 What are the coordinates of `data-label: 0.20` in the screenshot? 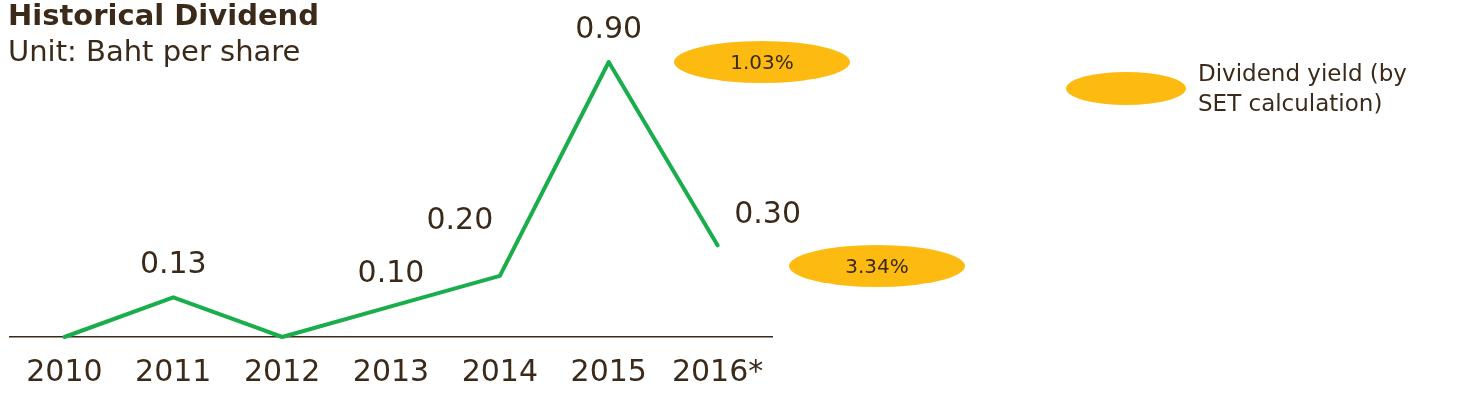 It's located at (460, 218).